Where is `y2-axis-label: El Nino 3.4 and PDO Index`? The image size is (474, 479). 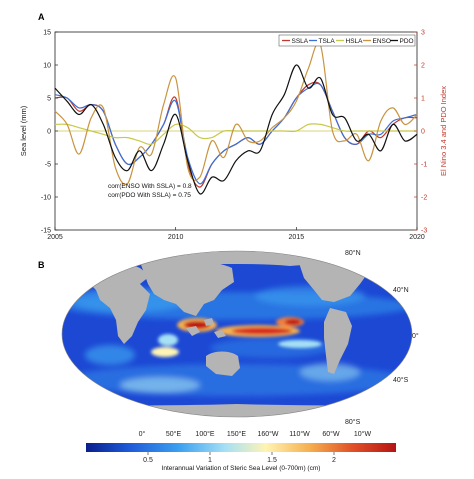
y2-axis-label: El Nino 3.4 and PDO Index is located at coordinates (443, 131).